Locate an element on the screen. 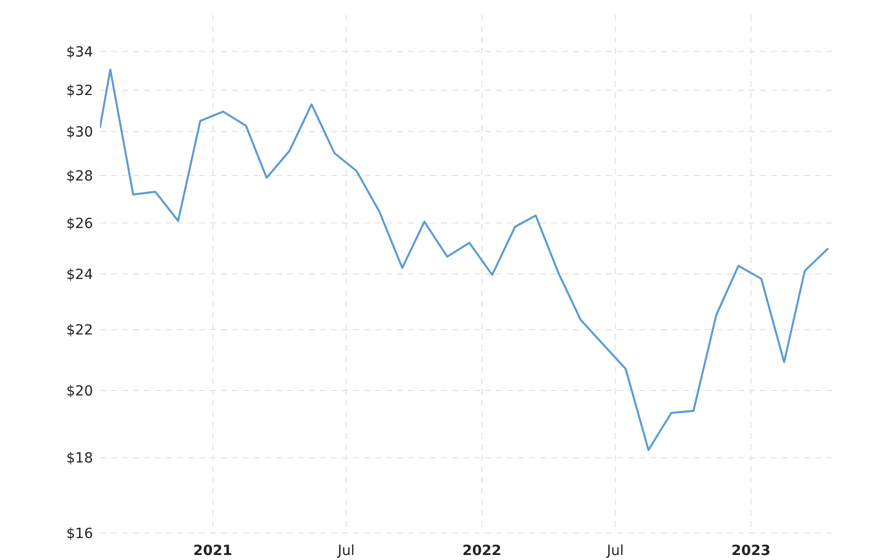 The height and width of the screenshot is (560, 888). y-tick-label: $20 is located at coordinates (79, 391).